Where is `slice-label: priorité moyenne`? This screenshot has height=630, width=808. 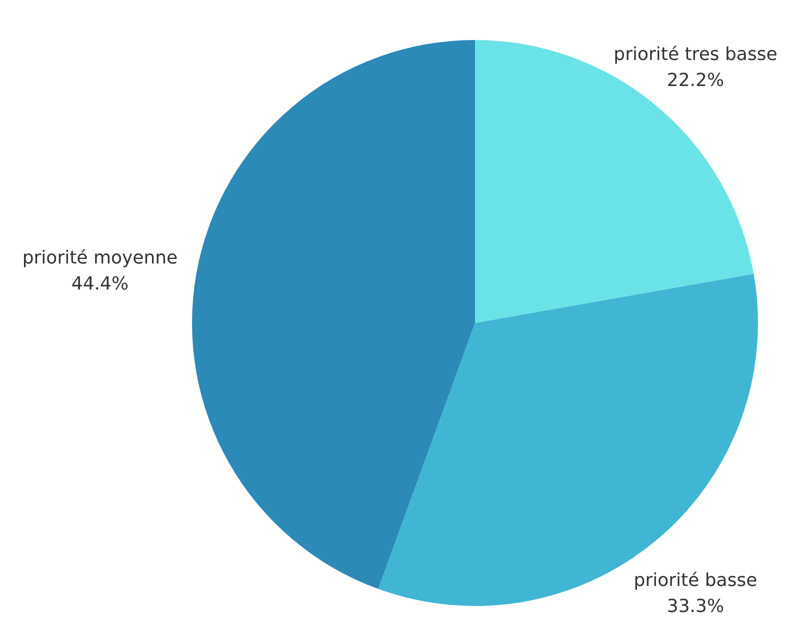 slice-label: priorité moyenne is located at coordinates (100, 257).